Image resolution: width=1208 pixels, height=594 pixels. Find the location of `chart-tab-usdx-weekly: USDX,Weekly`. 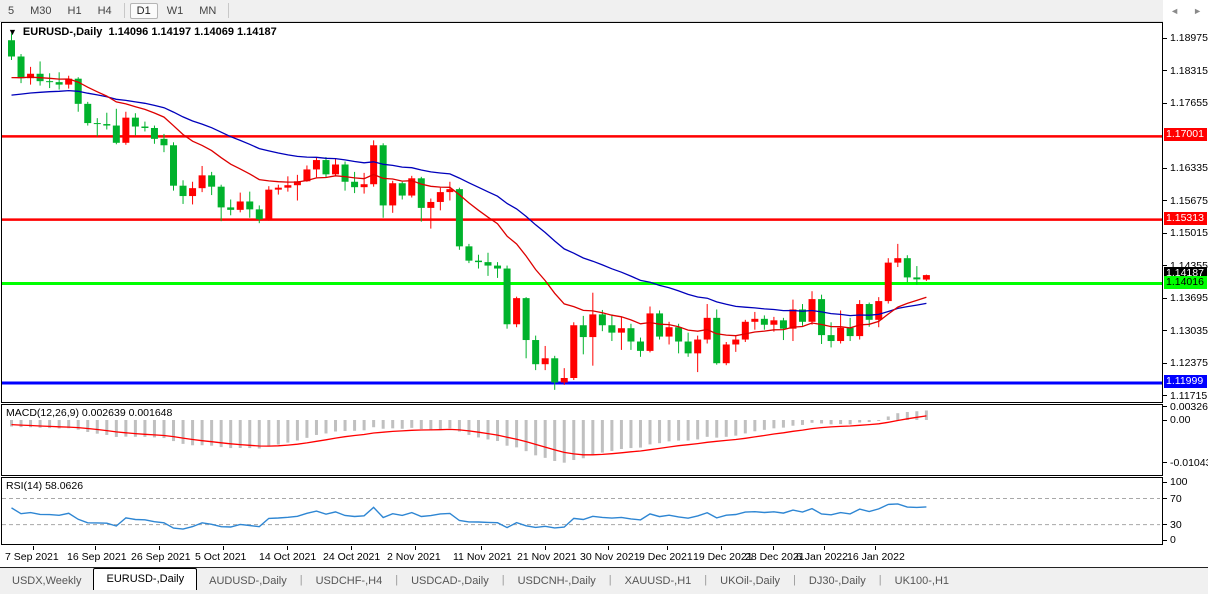

chart-tab-usdx-weekly: USDX,Weekly is located at coordinates (47, 581).